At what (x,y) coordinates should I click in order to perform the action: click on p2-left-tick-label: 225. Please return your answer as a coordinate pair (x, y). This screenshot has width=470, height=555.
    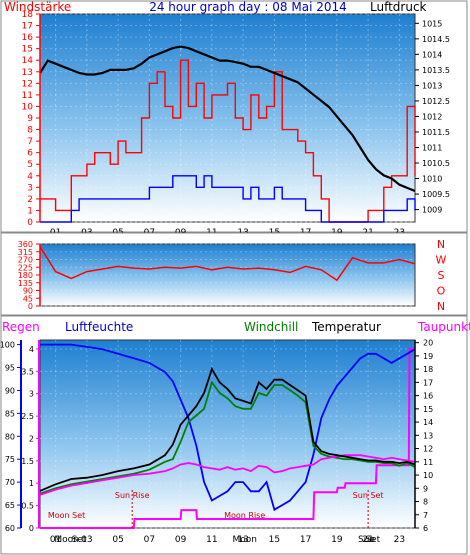
    Looking at the image, I should click on (25, 267).